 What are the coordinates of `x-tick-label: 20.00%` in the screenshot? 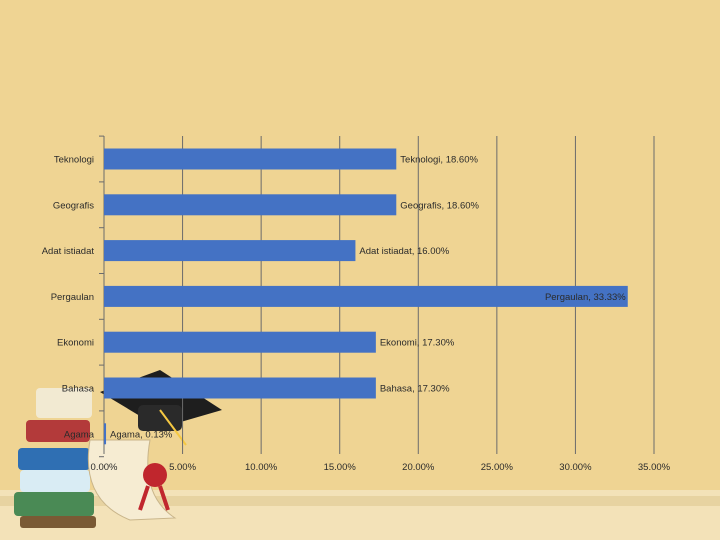 It's located at (418, 467).